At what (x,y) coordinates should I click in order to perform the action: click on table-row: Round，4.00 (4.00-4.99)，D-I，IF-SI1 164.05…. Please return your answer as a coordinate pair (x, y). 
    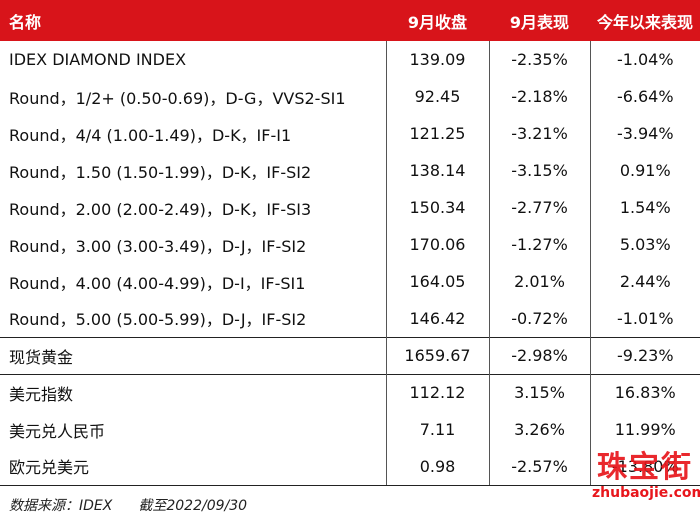
    Looking at the image, I should click on (350, 281).